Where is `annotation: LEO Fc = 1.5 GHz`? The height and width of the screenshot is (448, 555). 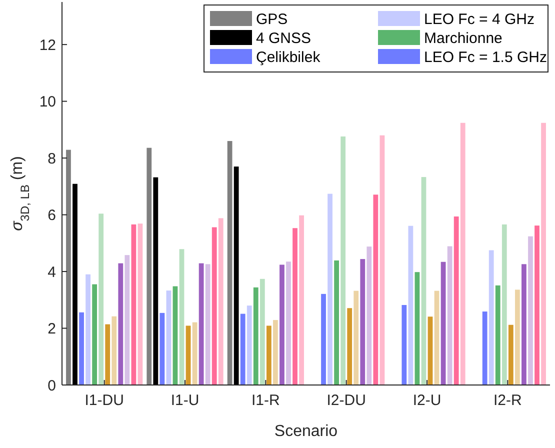
annotation: LEO Fc = 1.5 GHz is located at coordinates (485, 57).